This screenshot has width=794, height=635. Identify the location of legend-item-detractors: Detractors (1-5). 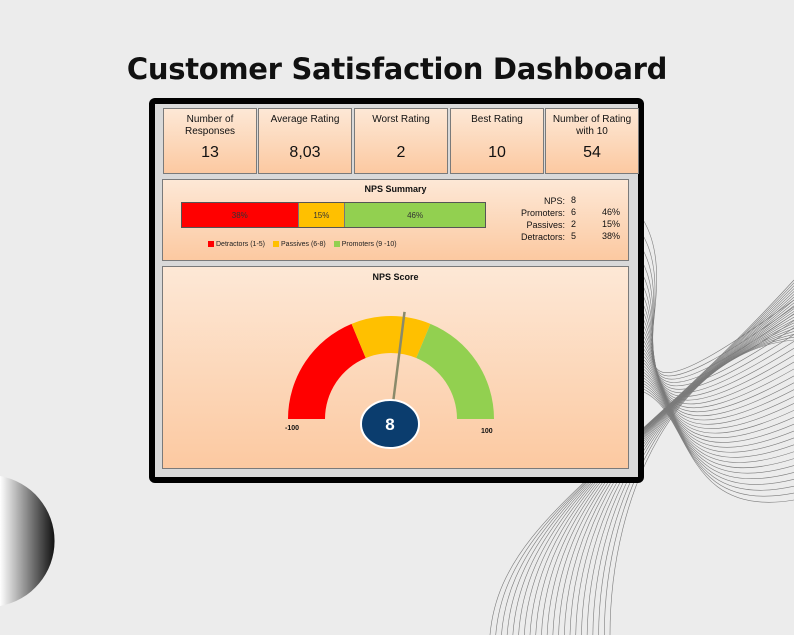
(236, 244).